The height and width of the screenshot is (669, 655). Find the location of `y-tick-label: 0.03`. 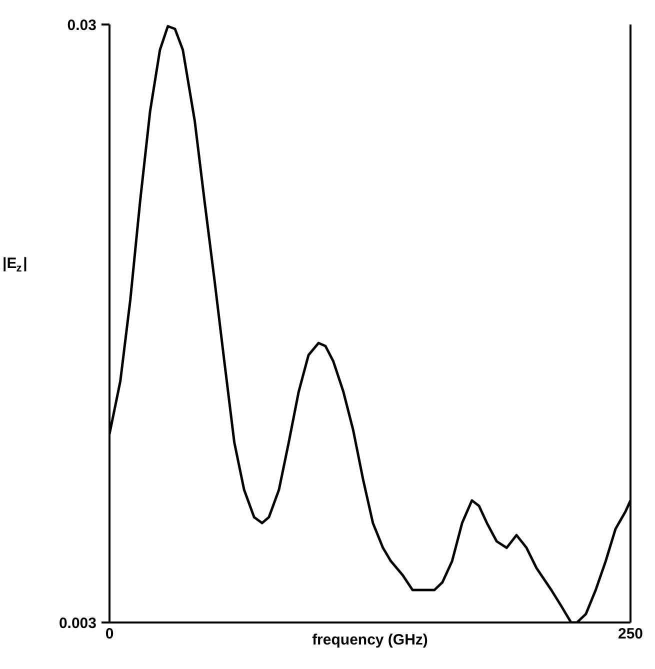

y-tick-label: 0.03 is located at coordinates (82, 25).